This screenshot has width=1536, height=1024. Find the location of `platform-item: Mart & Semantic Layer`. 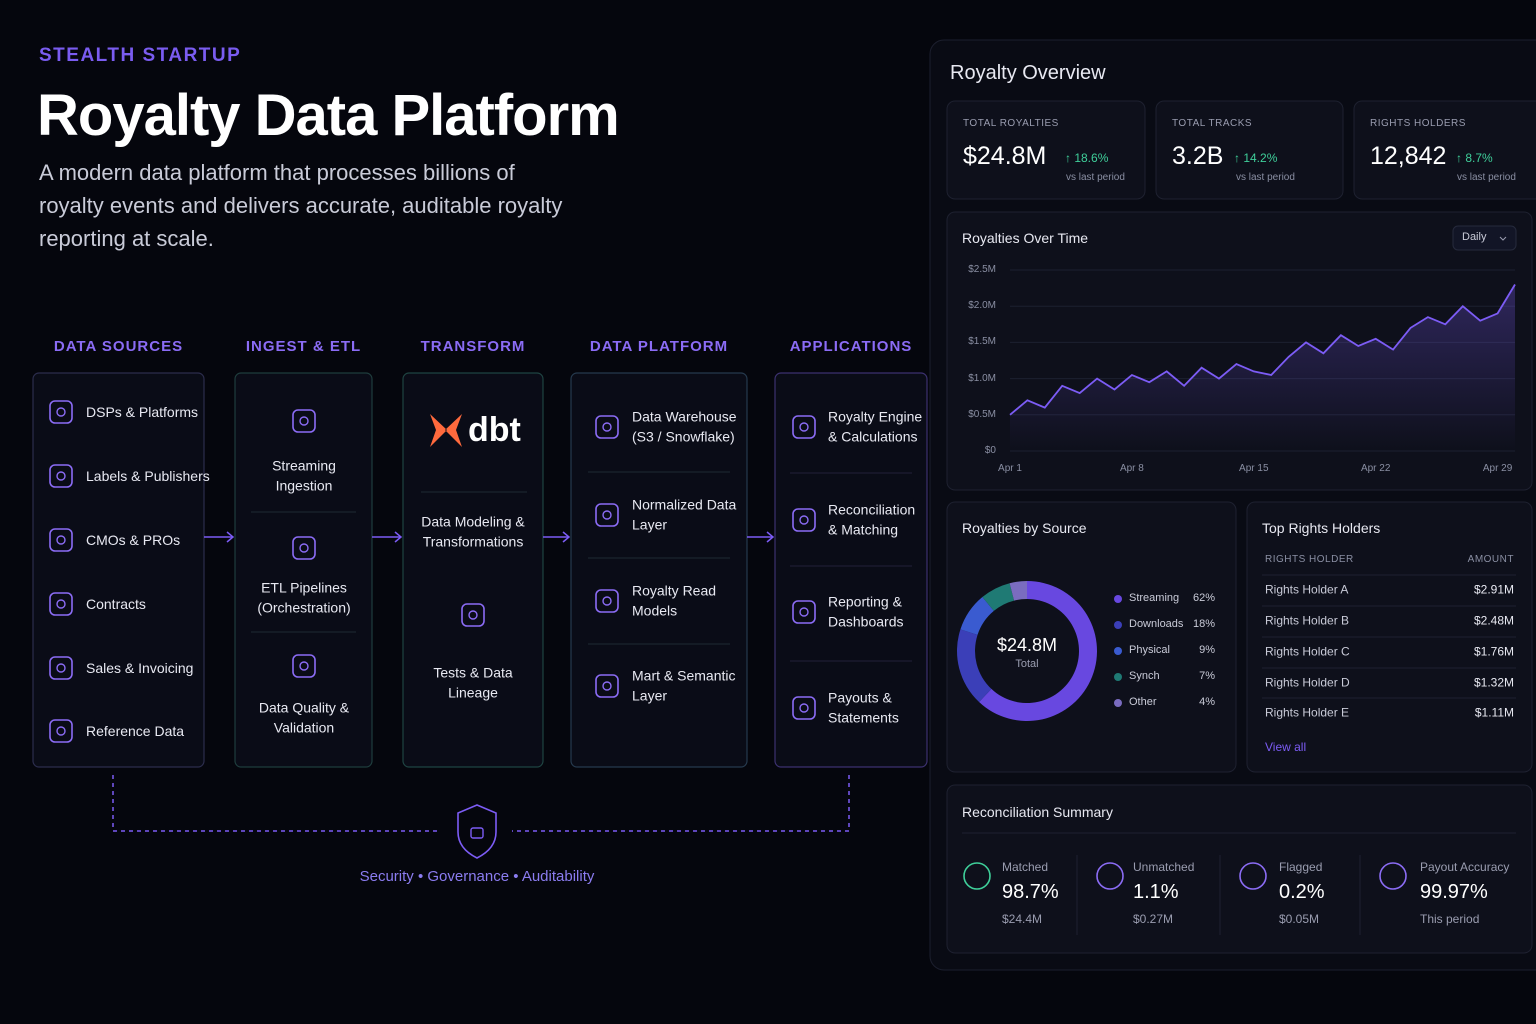

platform-item: Mart & Semantic Layer is located at coordinates (684, 685).